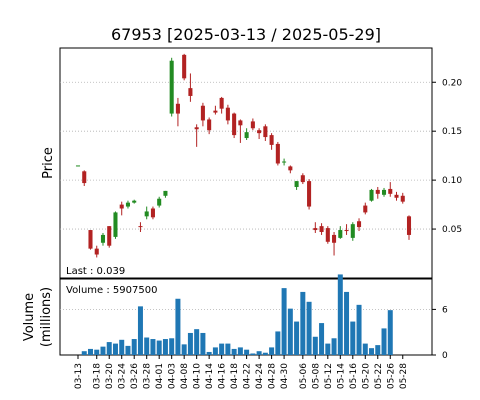 Image resolution: width=480 pixels, height=400 pixels. What do you see at coordinates (379, 376) in the screenshot?
I see `x-tick-label: 05-22` at bounding box center [379, 376].